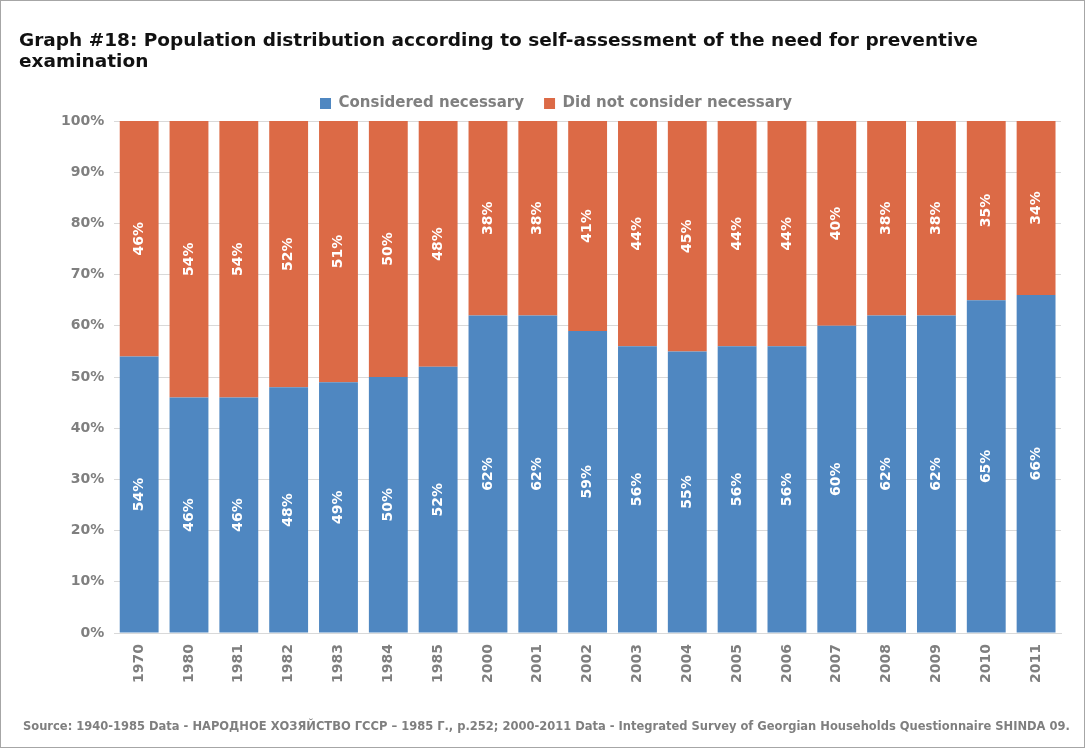 The width and height of the screenshot is (1085, 748). I want to click on data-label: 55%, so click(685, 492).